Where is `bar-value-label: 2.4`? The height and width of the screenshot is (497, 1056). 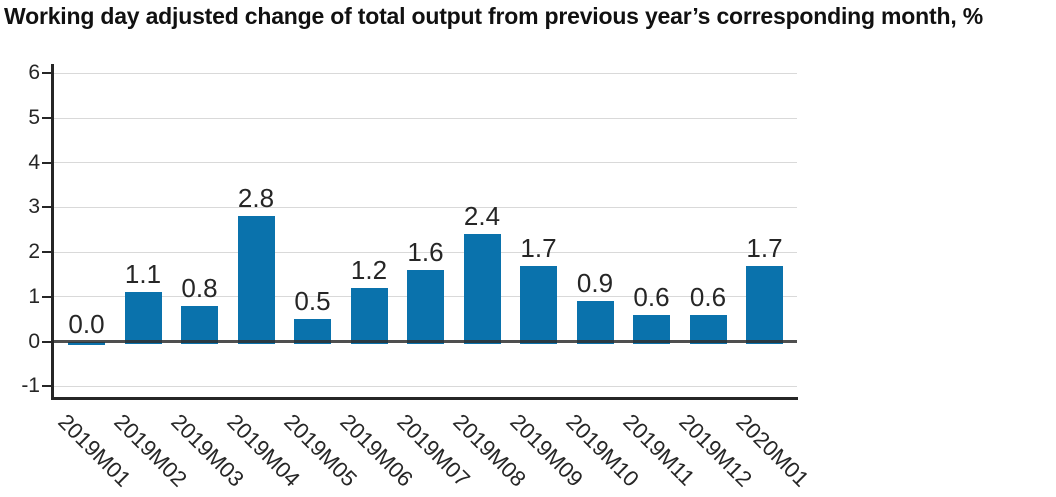 bar-value-label: 2.4 is located at coordinates (482, 216).